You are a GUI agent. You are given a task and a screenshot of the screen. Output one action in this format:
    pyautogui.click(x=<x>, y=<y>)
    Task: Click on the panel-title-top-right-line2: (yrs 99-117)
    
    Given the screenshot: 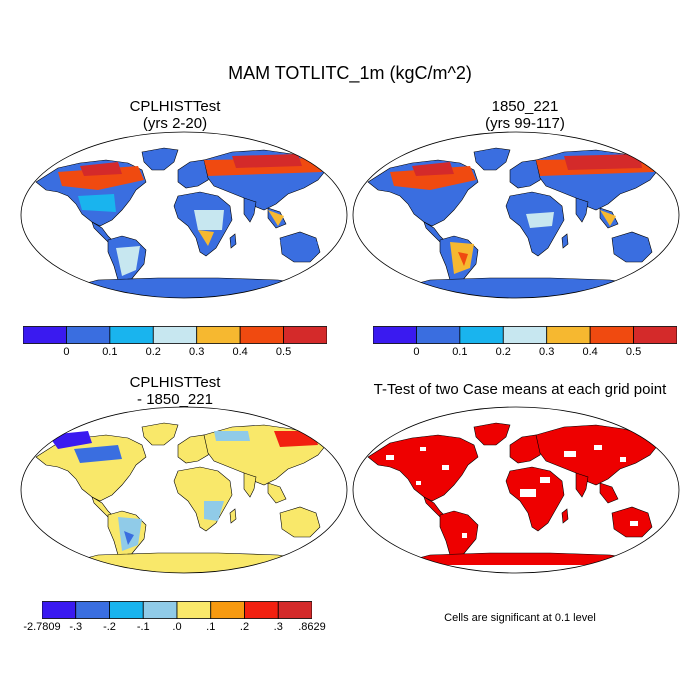 What is the action you would take?
    pyautogui.click(x=525, y=123)
    